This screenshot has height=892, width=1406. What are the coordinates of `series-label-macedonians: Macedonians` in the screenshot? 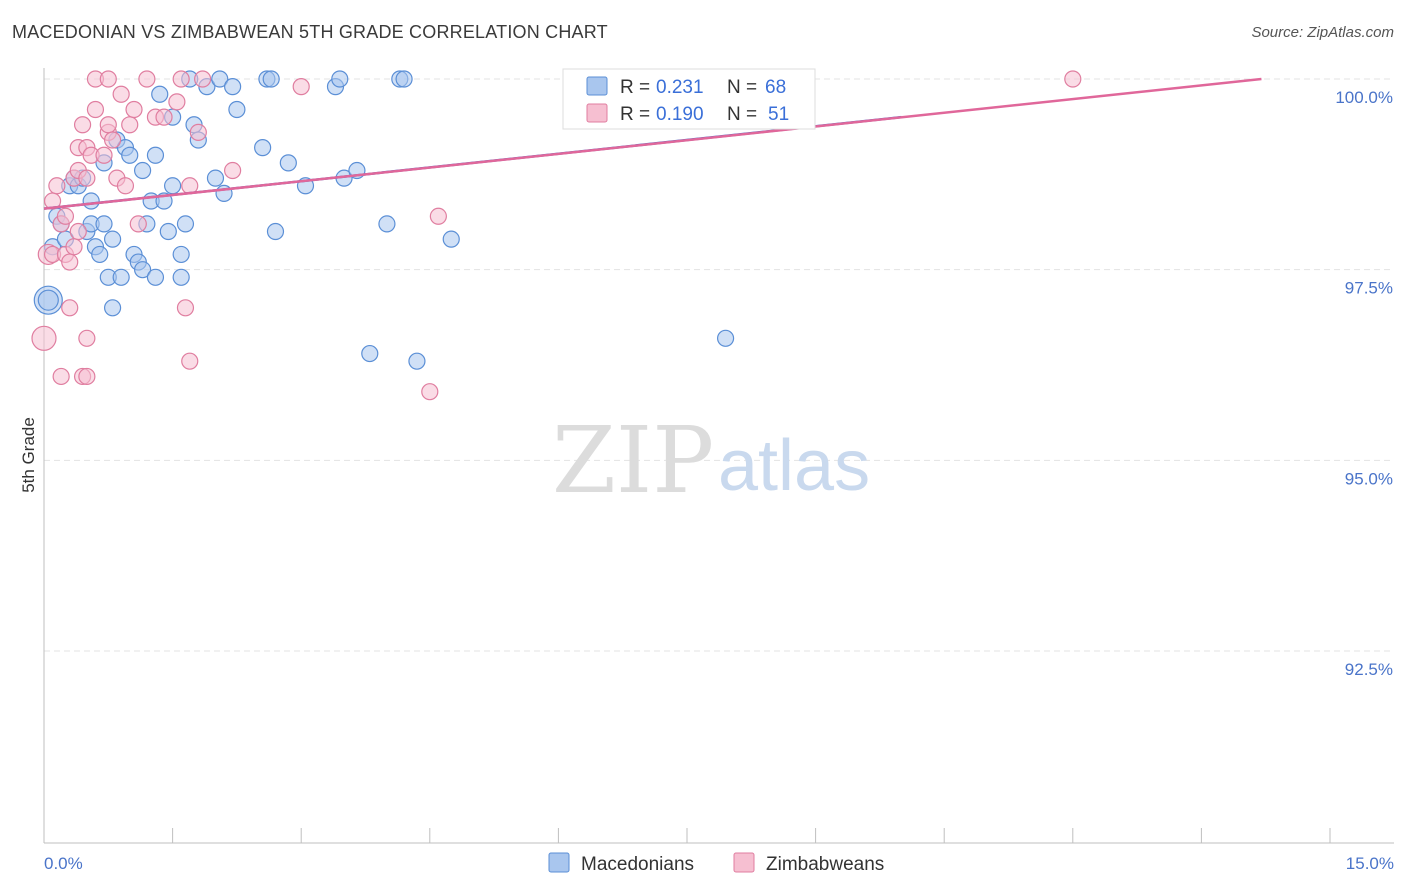 It's located at (637, 864).